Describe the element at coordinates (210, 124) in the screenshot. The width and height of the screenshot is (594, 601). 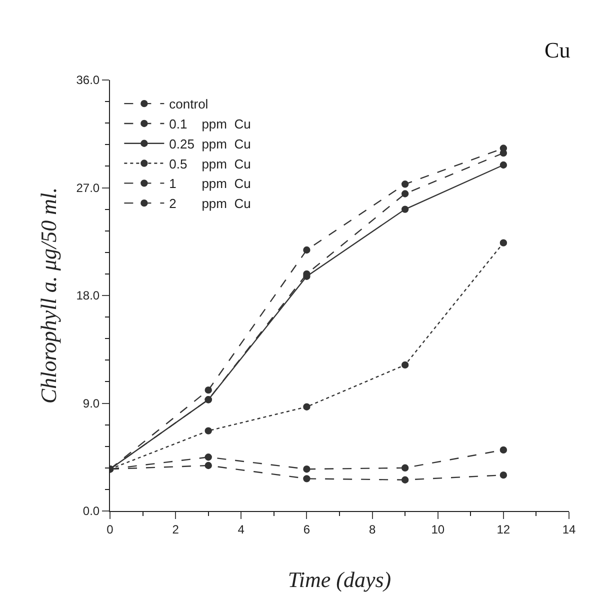
I see `legend-label: 0.1 ppm Cu` at that location.